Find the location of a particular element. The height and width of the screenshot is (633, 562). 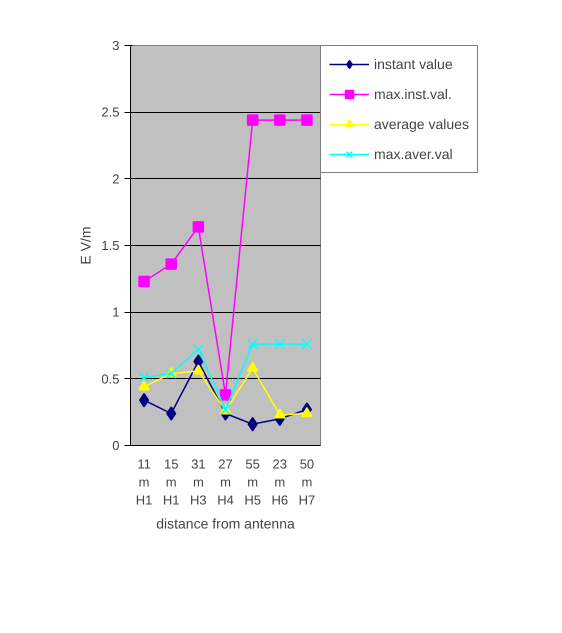

legend-label: instant value is located at coordinates (413, 64).